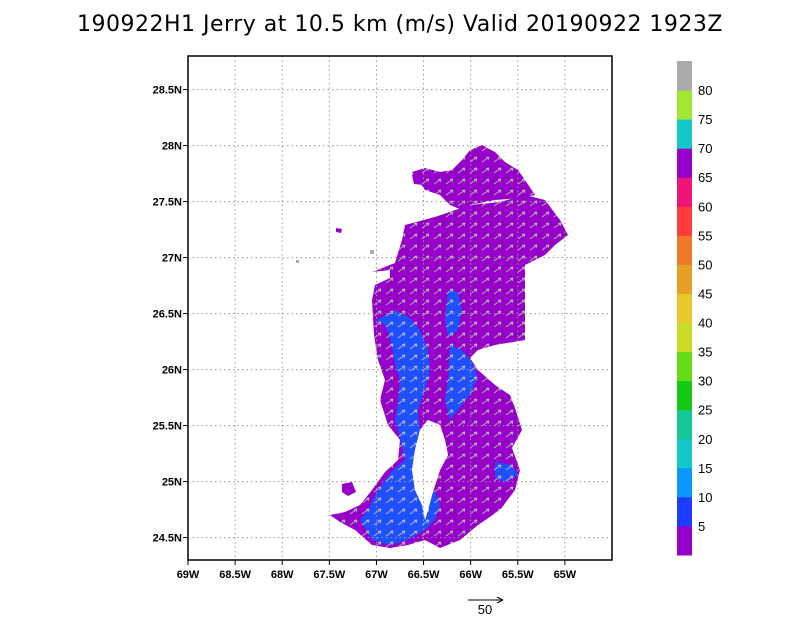 This screenshot has height=618, width=800. What do you see at coordinates (705, 323) in the screenshot?
I see `colorbar-label: 40` at bounding box center [705, 323].